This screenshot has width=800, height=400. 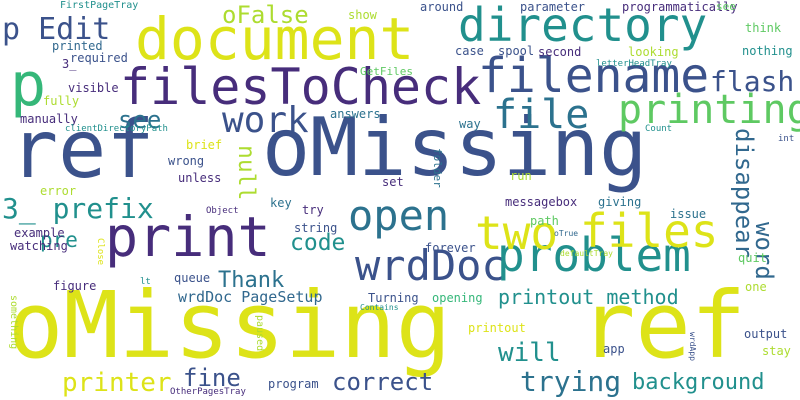 I want to click on word-88: Contains, so click(x=379, y=307).